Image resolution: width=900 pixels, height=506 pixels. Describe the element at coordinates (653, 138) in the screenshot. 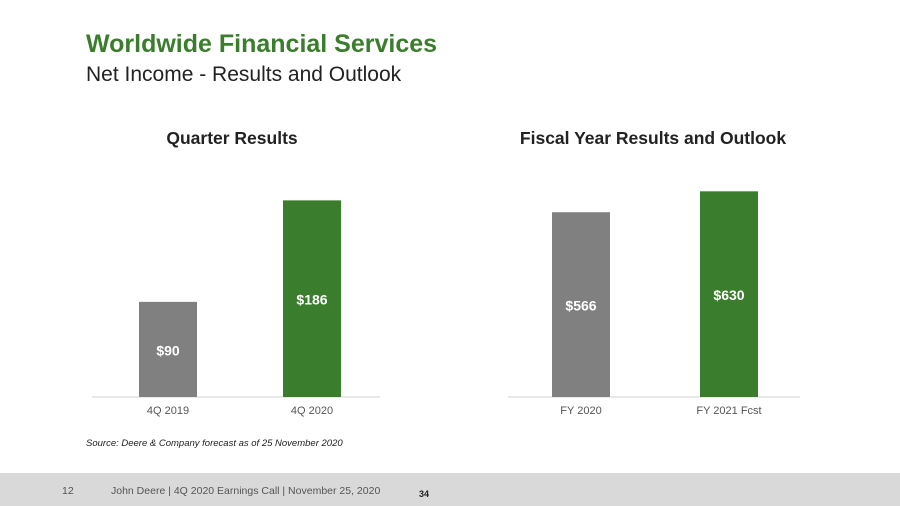

I see `fiscal-year-chart-title: Fiscal Year Results and Outlook` at that location.